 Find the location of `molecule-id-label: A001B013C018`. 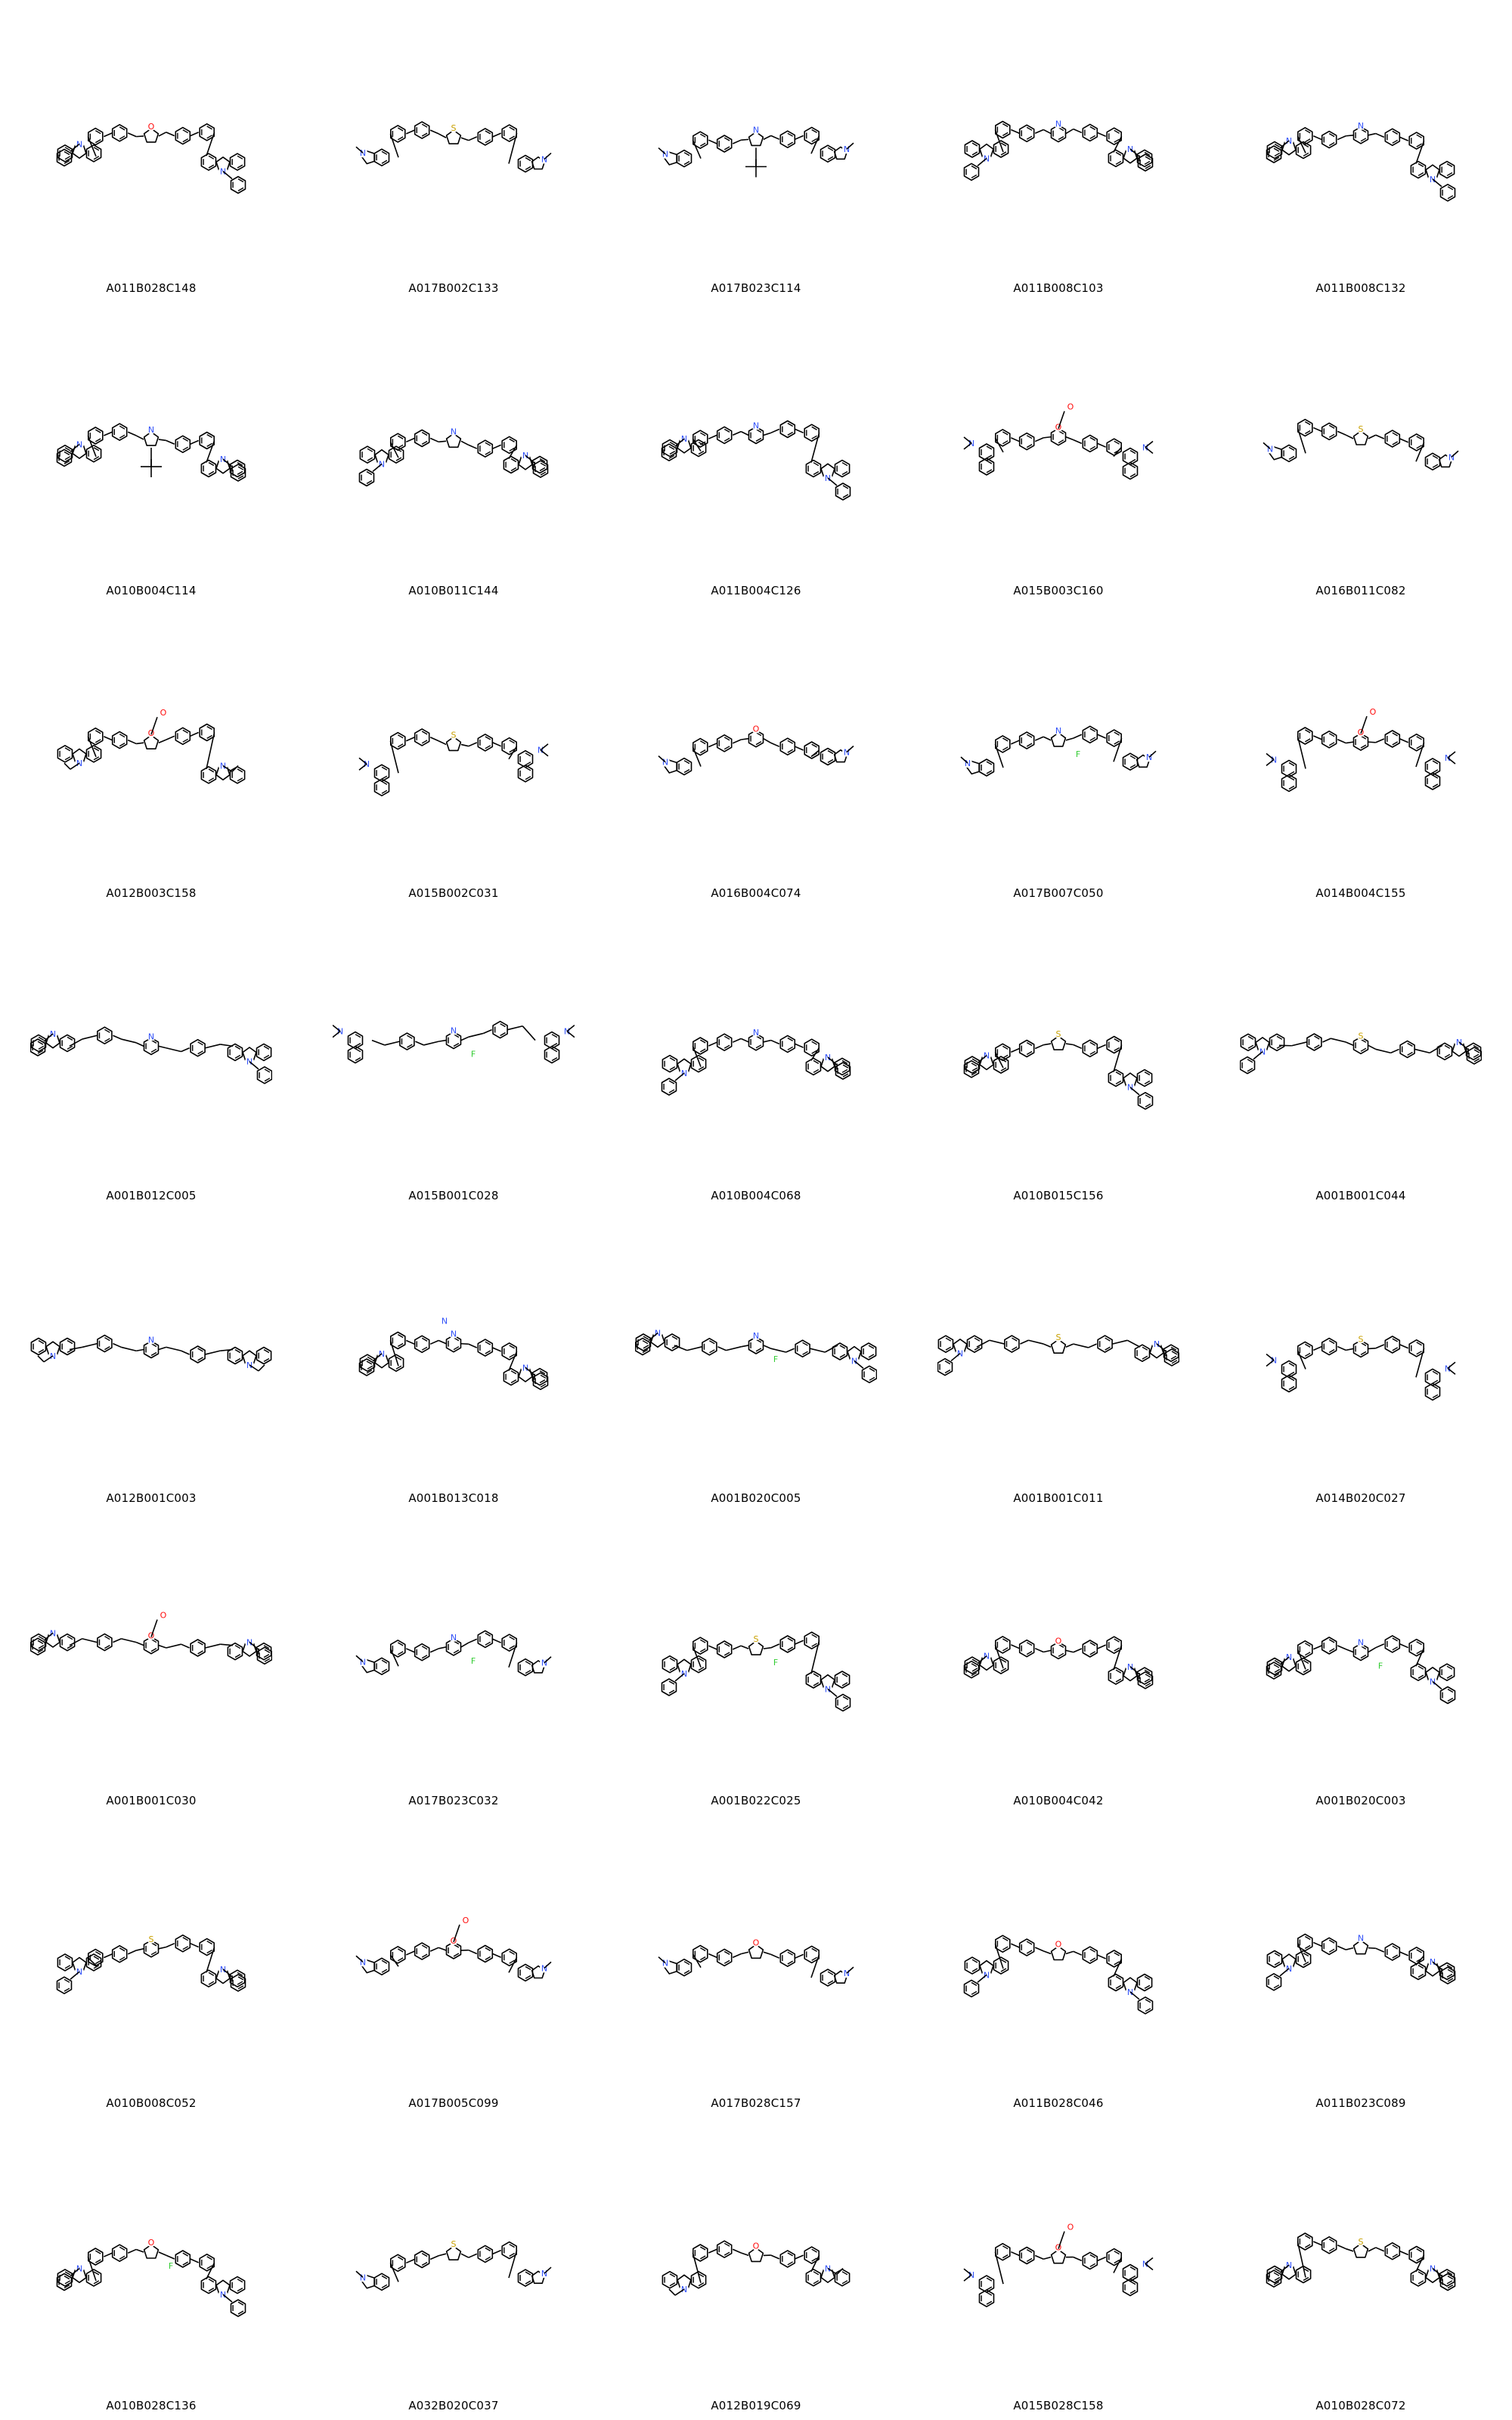

molecule-id-label: A001B013C018 is located at coordinates (453, 1498).